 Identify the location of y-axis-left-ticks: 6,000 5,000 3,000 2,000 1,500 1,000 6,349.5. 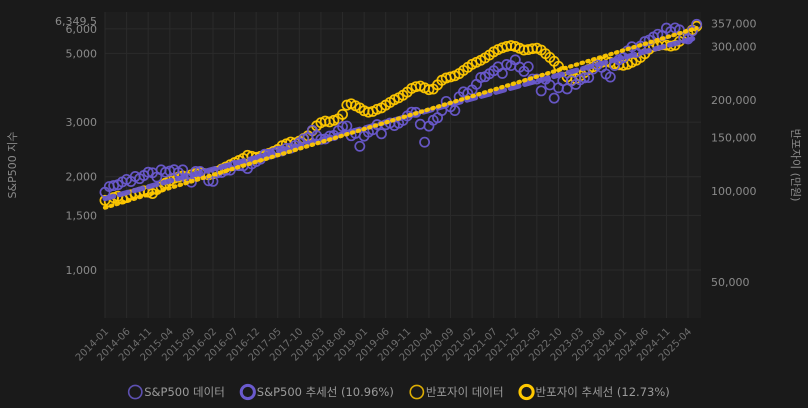
(76, 146).